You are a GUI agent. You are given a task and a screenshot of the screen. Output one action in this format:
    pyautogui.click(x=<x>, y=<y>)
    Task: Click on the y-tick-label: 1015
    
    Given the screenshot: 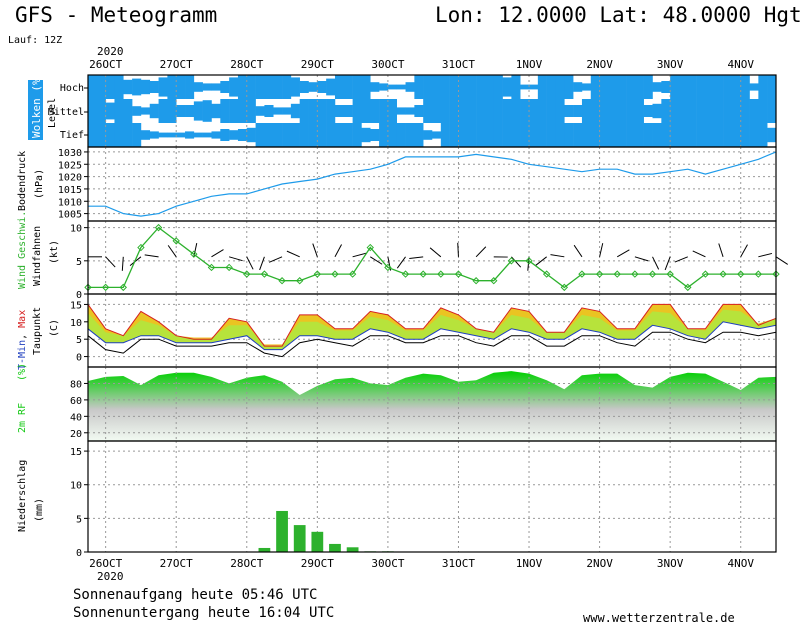 What is the action you would take?
    pyautogui.click(x=70, y=190)
    